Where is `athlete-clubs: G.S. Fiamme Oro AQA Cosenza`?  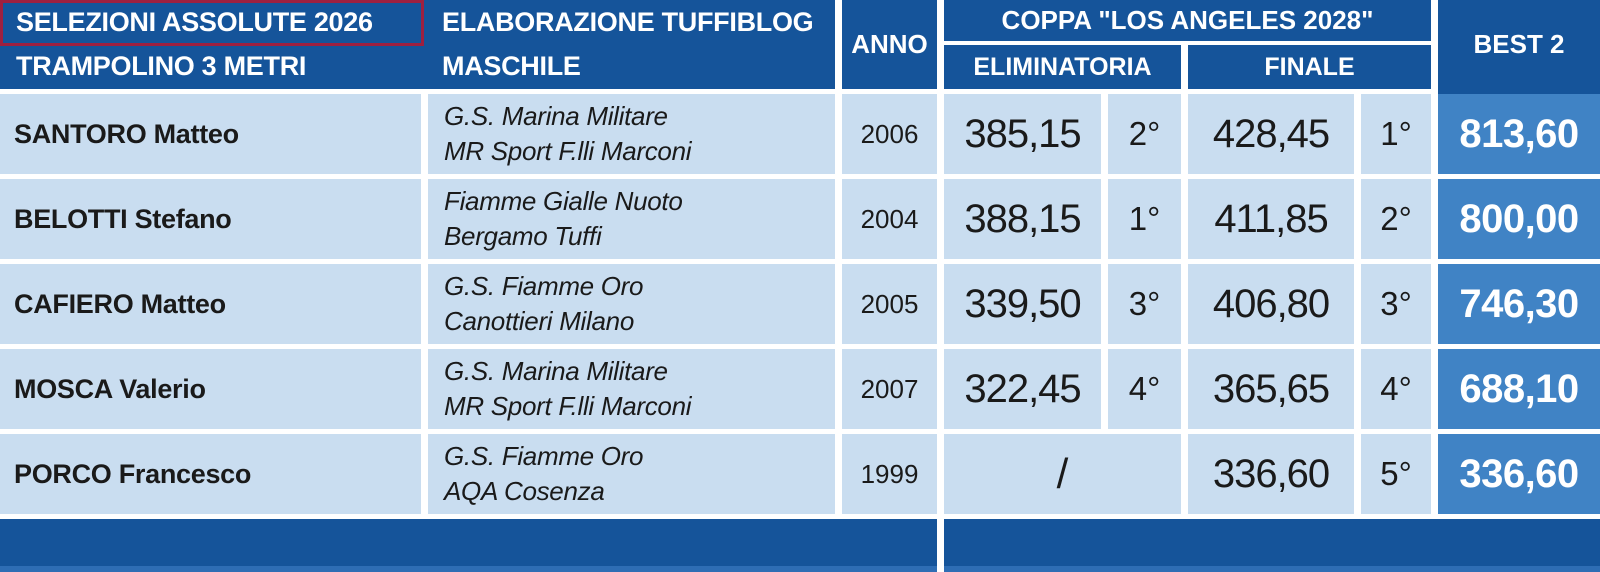 athlete-clubs: G.S. Fiamme Oro AQA Cosenza is located at coordinates (631, 474).